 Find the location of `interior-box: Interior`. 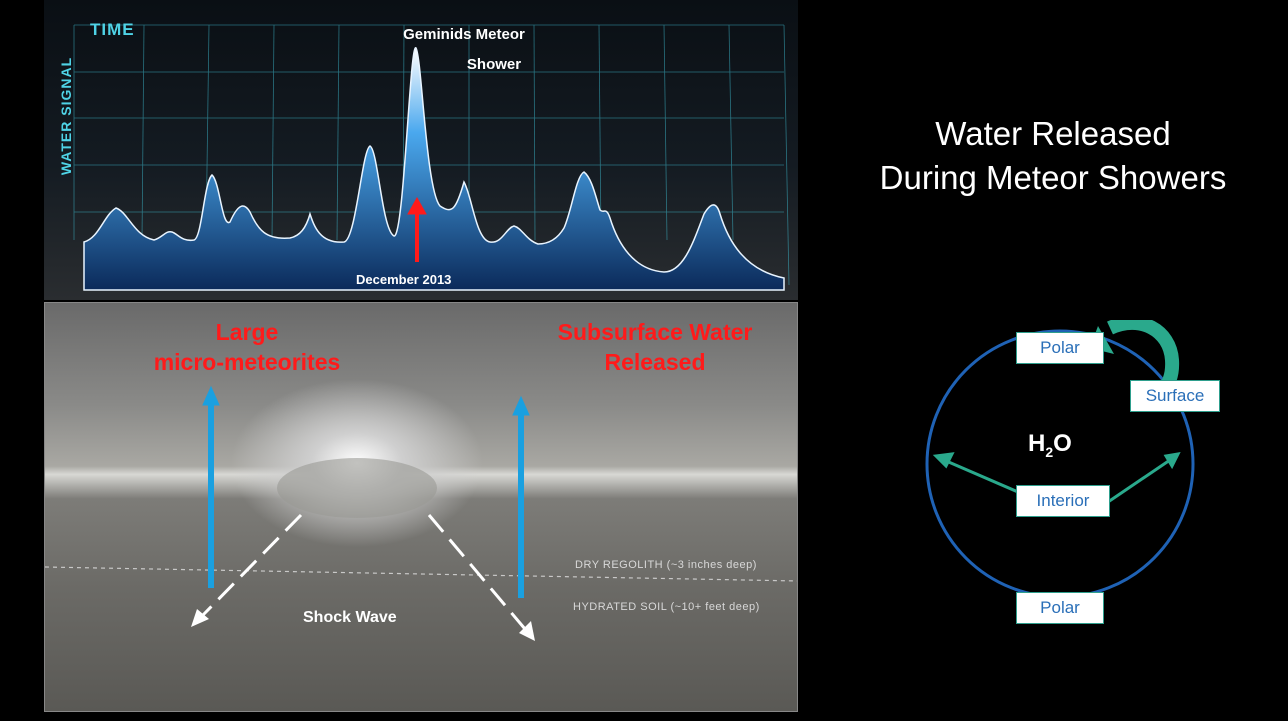

interior-box: Interior is located at coordinates (1063, 501).